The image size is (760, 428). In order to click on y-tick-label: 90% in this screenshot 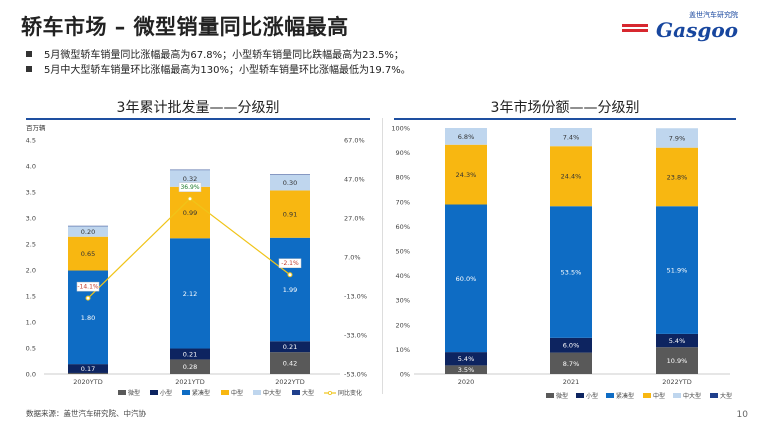, I will do `click(403, 153)`.